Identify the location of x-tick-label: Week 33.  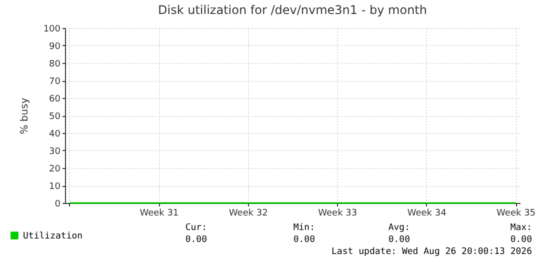
(338, 213).